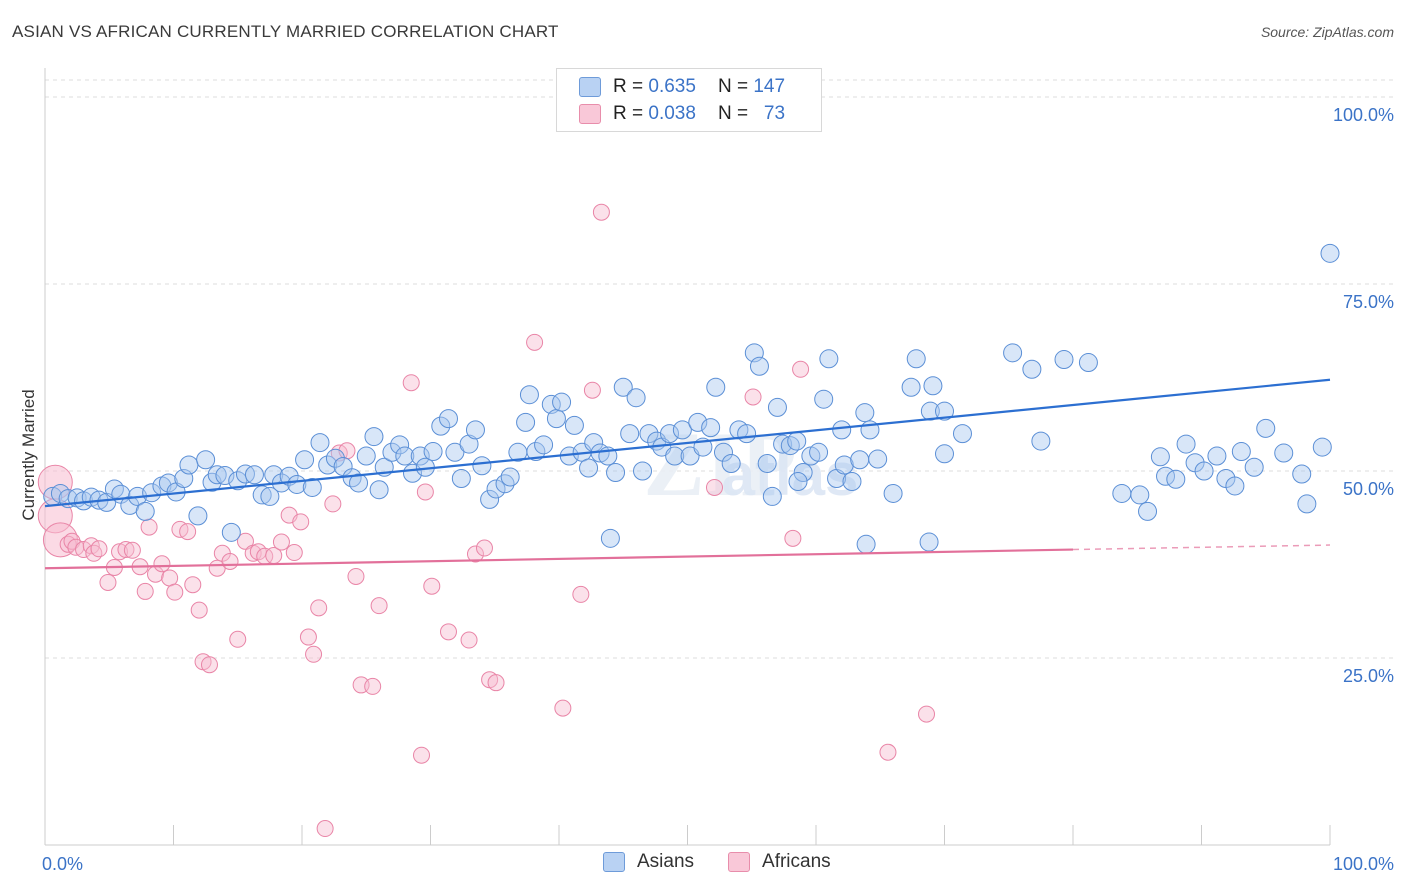 The width and height of the screenshot is (1406, 892). Describe the element at coordinates (648, 862) in the screenshot. I see `legend-item-asians: Asians` at that location.